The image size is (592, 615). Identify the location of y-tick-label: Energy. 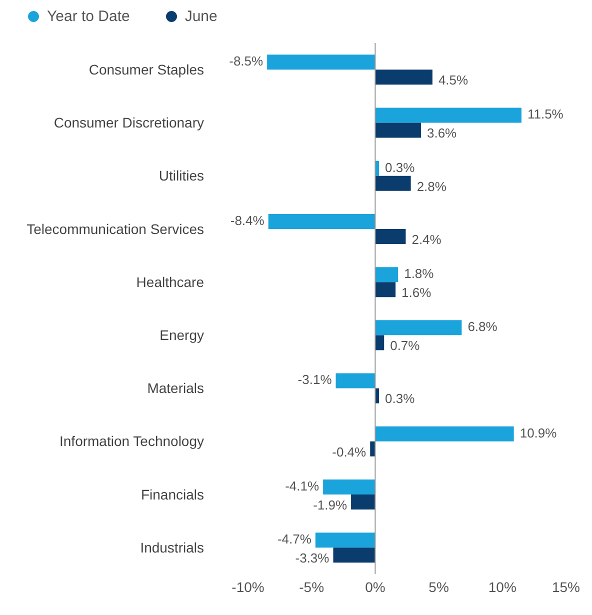
(182, 335).